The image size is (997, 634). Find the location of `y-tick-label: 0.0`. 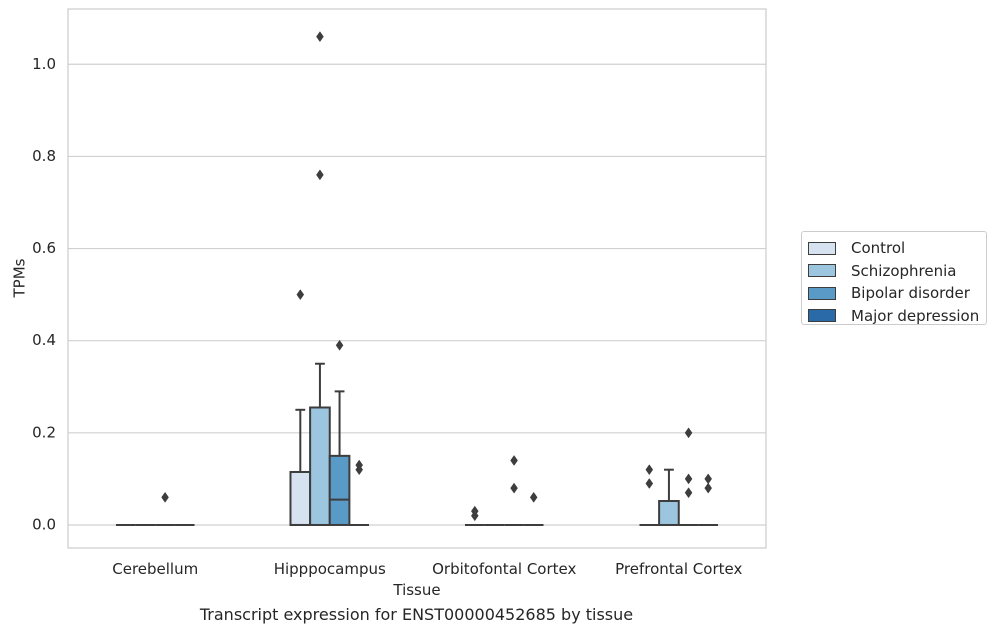

y-tick-label: 0.0 is located at coordinates (44, 524).